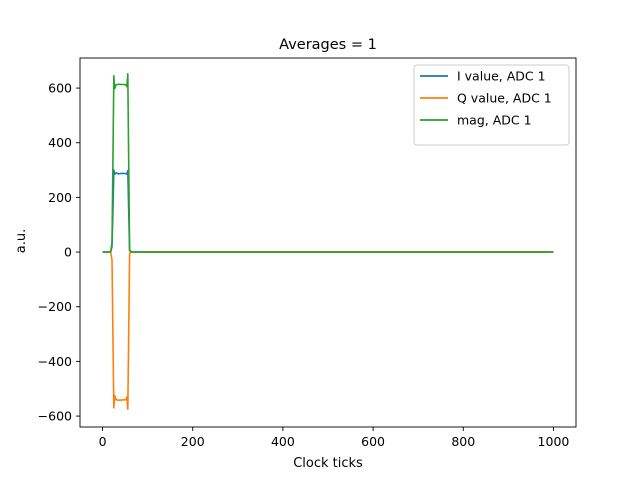  Describe the element at coordinates (55, 361) in the screenshot. I see `y-tick-label: −400` at that location.